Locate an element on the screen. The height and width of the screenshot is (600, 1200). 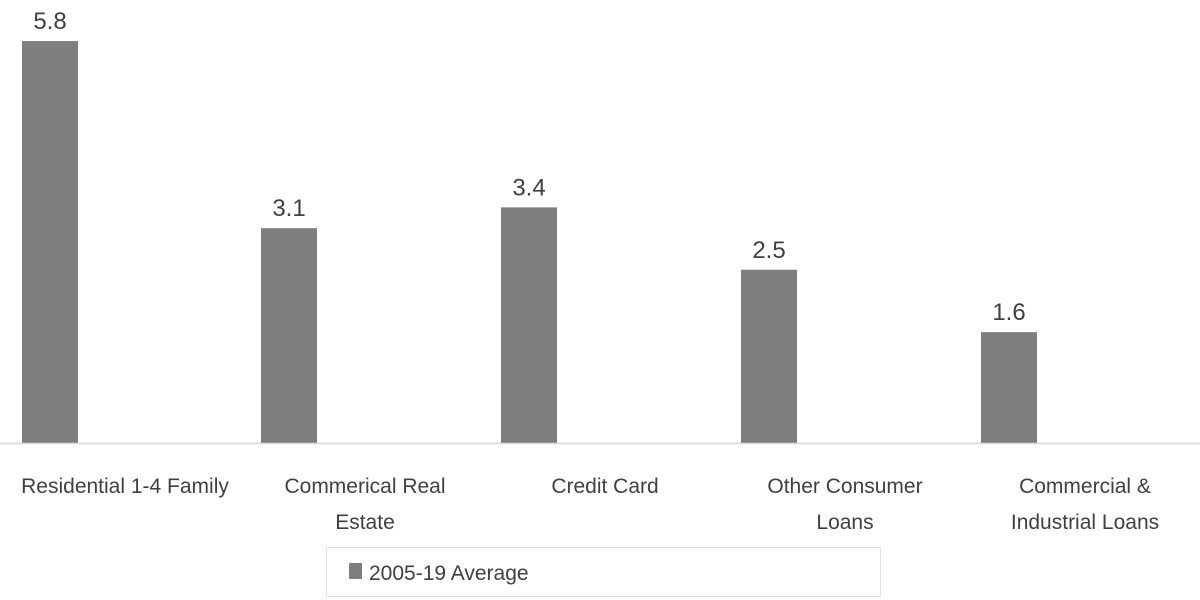
data-label: 1.6 is located at coordinates (1008, 312).